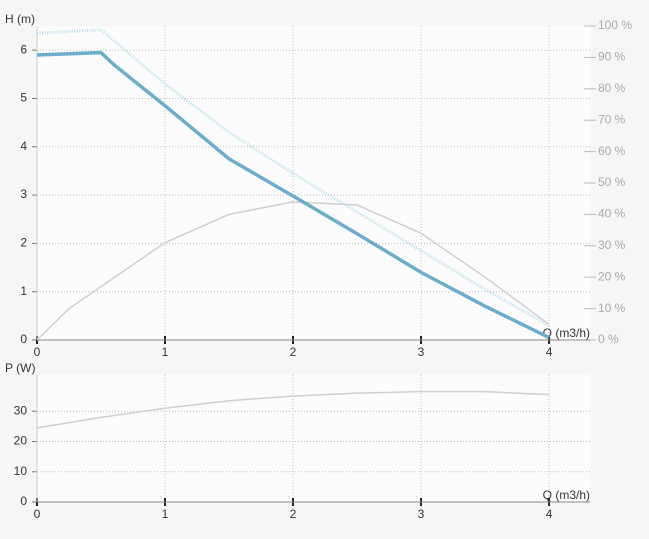  I want to click on y2-tick-label: 30 %, so click(612, 245).